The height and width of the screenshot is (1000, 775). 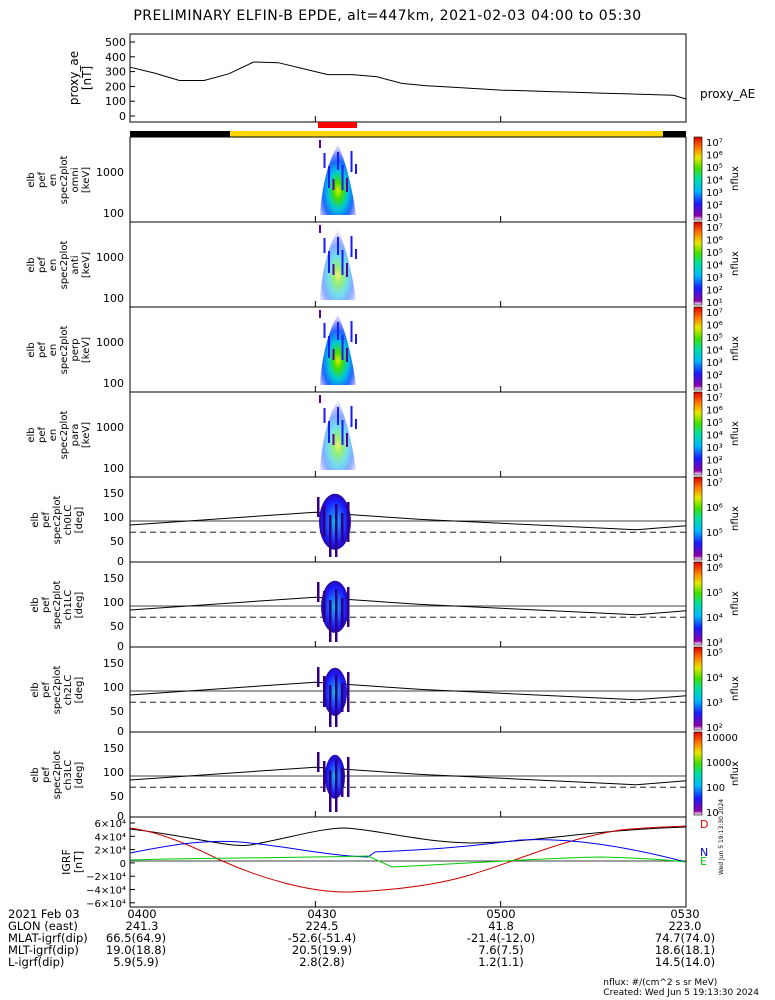 What do you see at coordinates (322, 914) in the screenshot?
I see `x-tick-label-0430: 0430` at bounding box center [322, 914].